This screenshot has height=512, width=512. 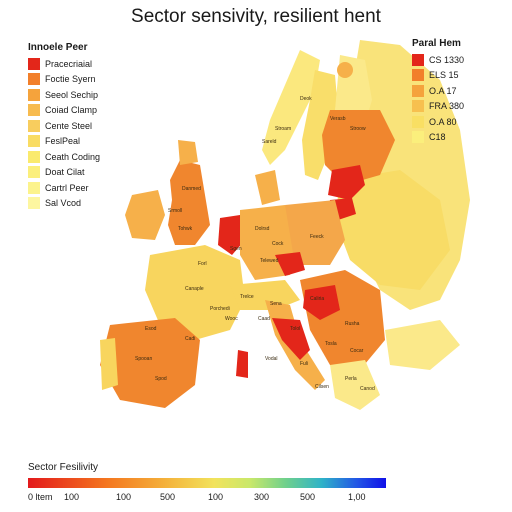 I want to click on map-label: Trelce, so click(x=247, y=297).